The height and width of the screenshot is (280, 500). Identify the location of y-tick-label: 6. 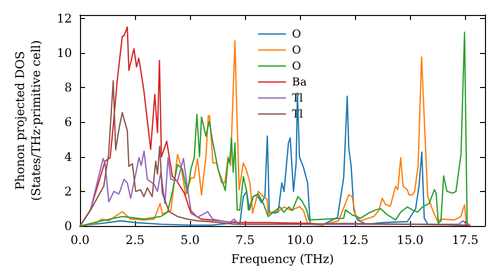
(68, 122).